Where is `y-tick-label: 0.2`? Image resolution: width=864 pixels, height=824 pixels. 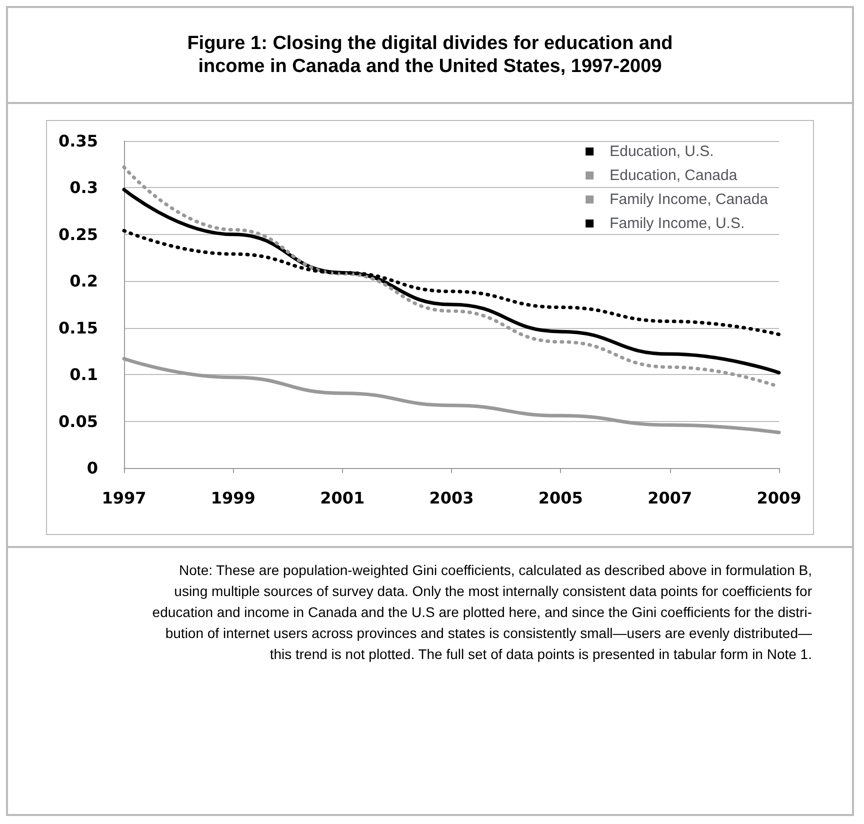 y-tick-label: 0.2 is located at coordinates (84, 281).